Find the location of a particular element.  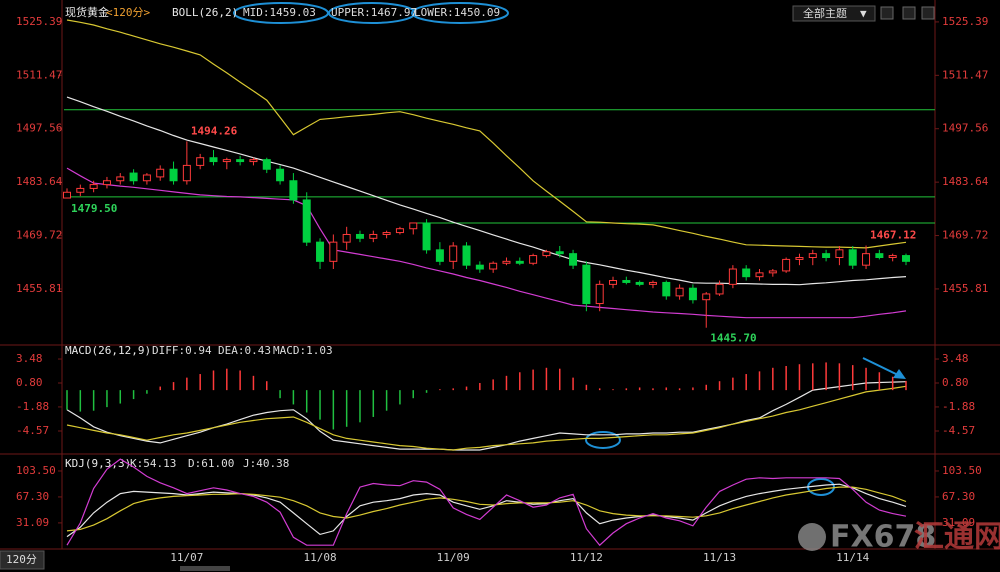

theme-button is located at coordinates (834, 13).